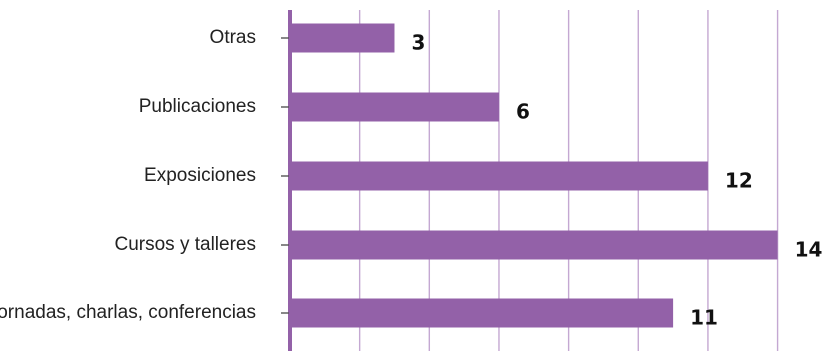  Describe the element at coordinates (739, 181) in the screenshot. I see `value-label-2: 12` at that location.